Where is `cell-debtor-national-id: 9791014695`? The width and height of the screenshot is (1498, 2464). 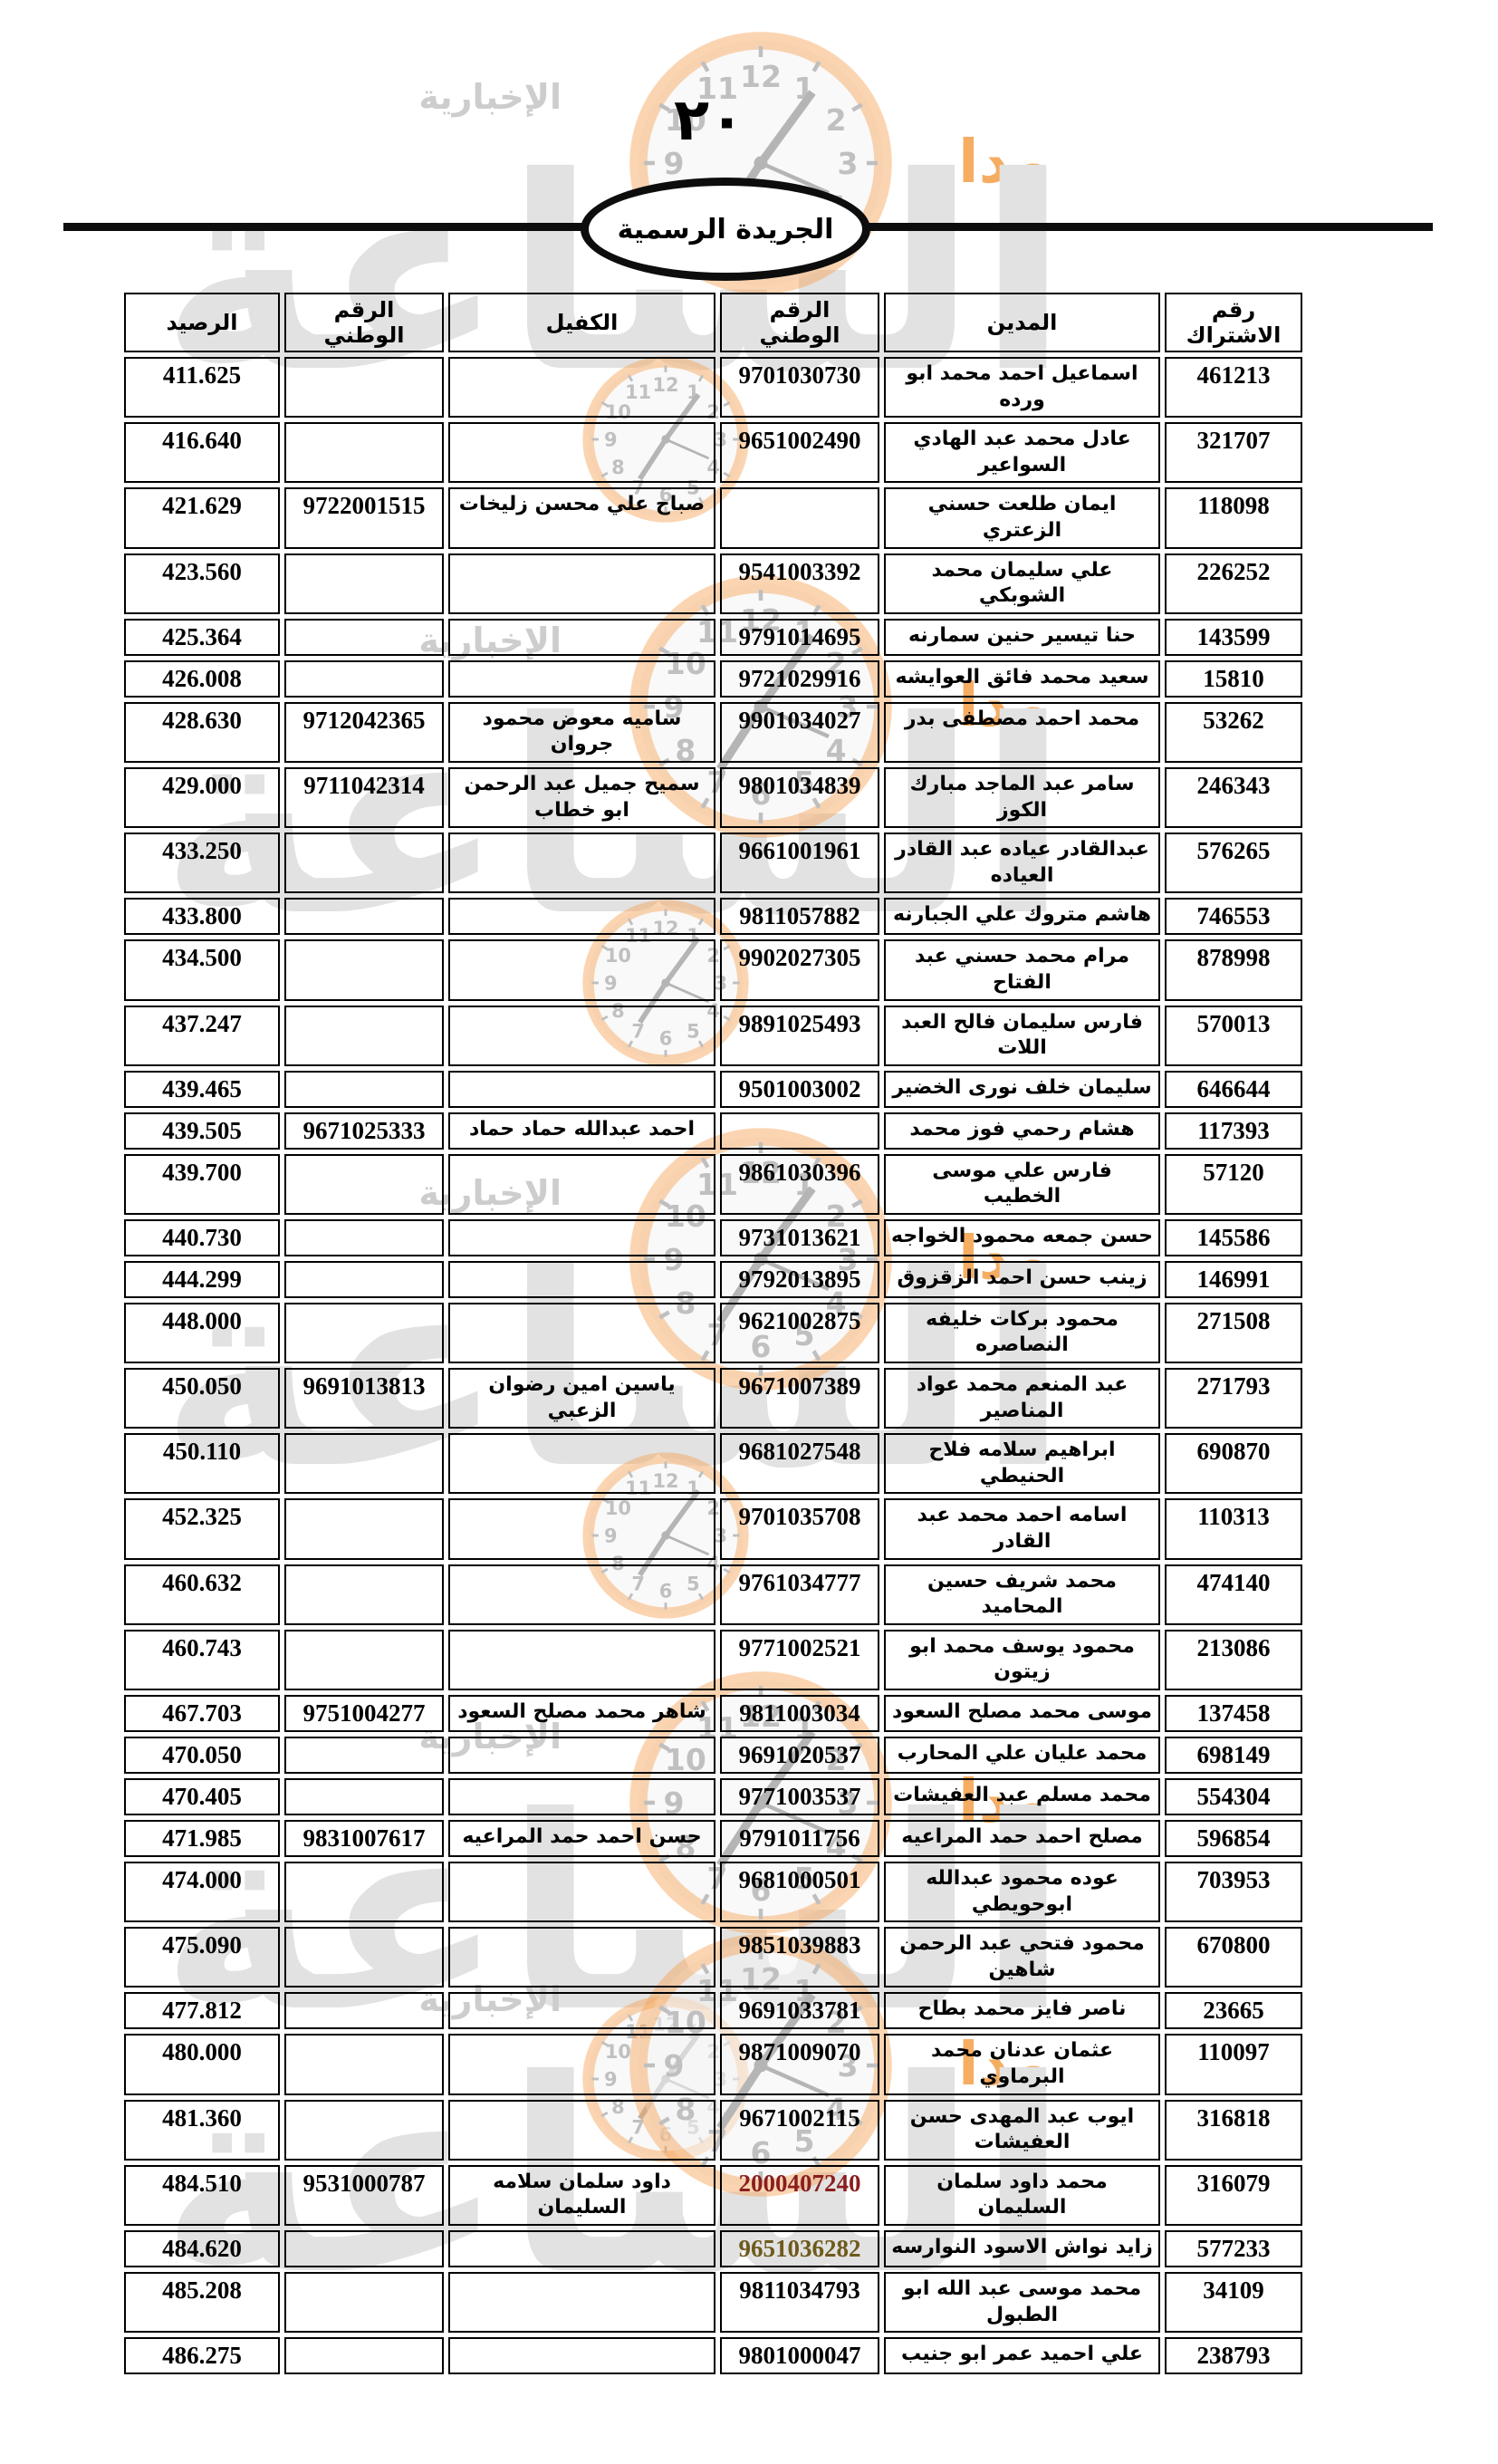
cell-debtor-national-id: 9791014695 is located at coordinates (799, 637).